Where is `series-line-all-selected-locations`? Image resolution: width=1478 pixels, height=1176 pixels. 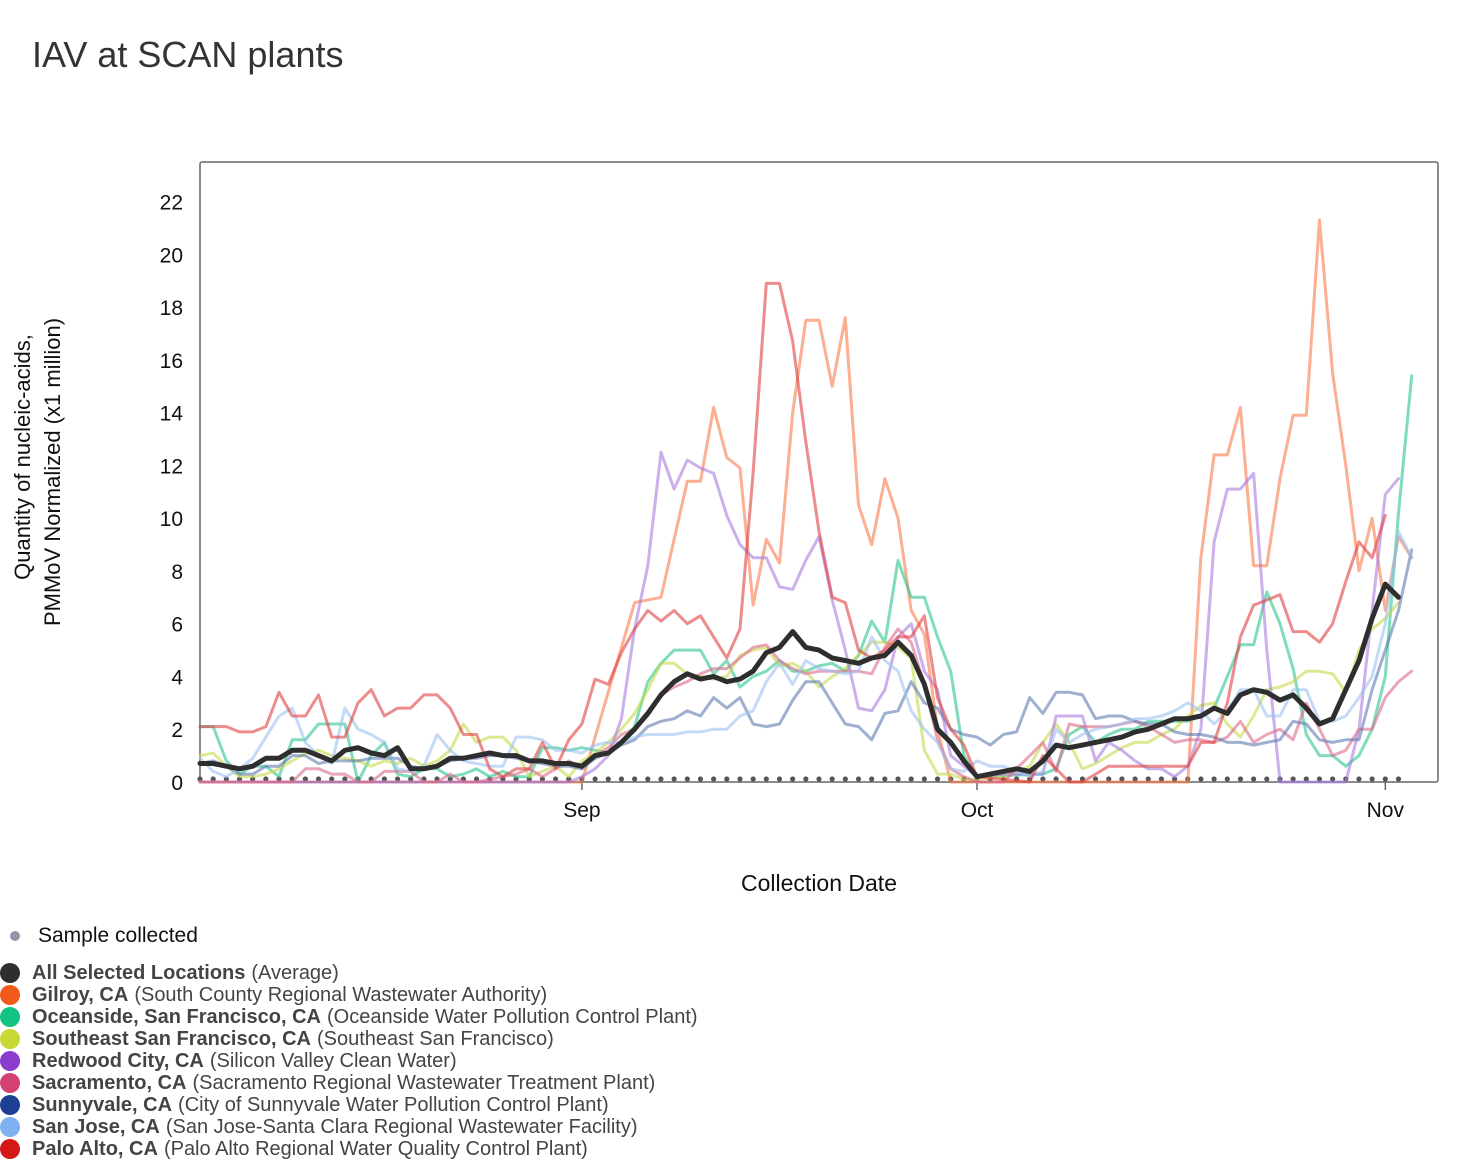
series-line-all-selected-locations is located at coordinates (799, 680).